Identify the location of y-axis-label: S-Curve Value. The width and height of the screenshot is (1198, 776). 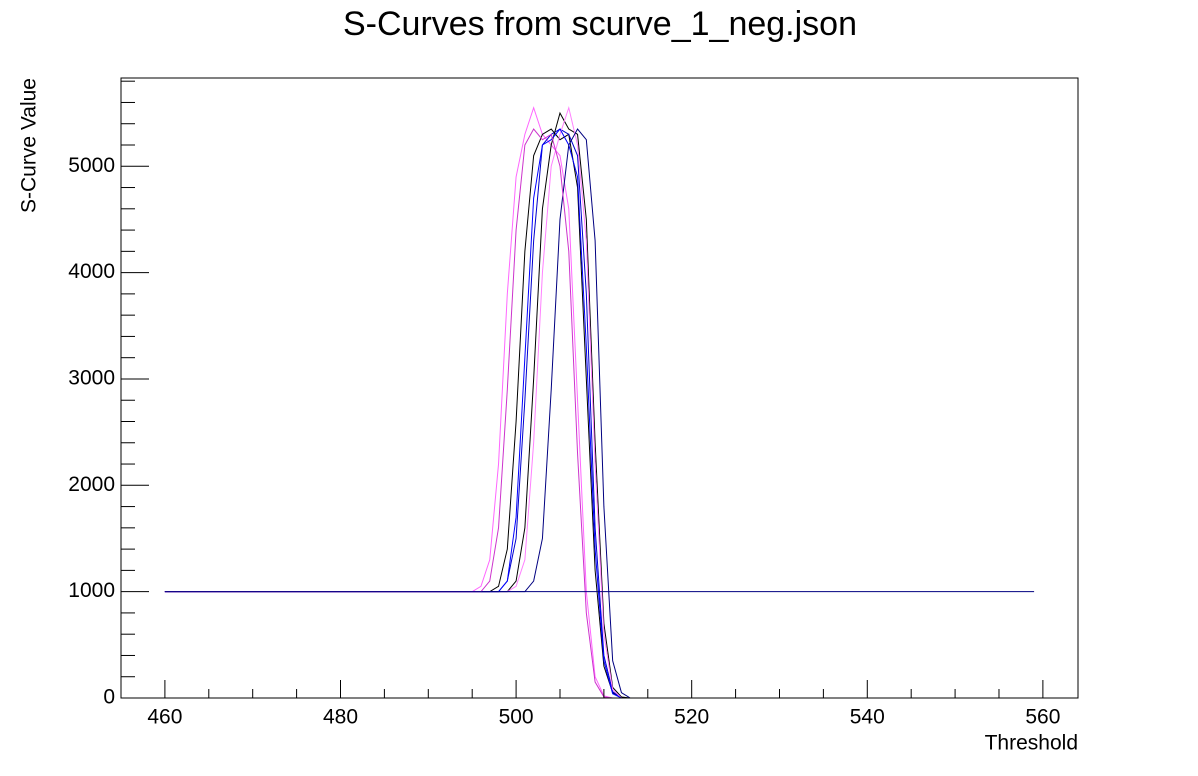
(29, 145).